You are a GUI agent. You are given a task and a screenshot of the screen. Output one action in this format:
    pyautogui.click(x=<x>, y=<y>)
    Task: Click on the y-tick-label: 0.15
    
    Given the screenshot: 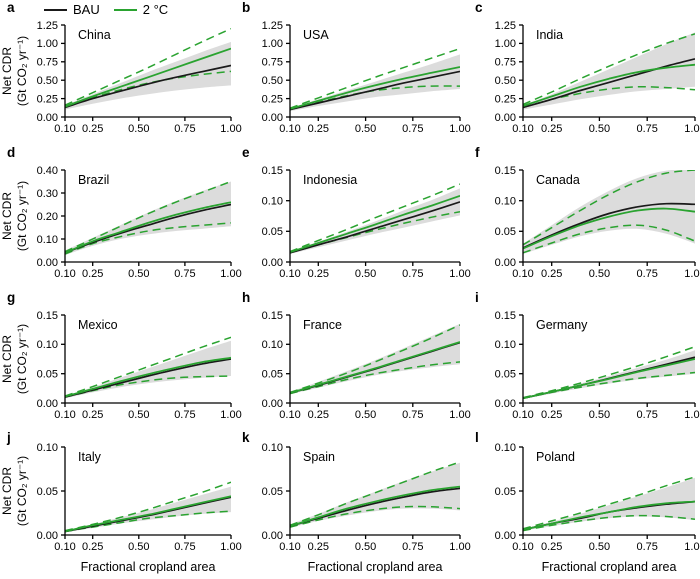 What is the action you would take?
    pyautogui.click(x=272, y=171)
    